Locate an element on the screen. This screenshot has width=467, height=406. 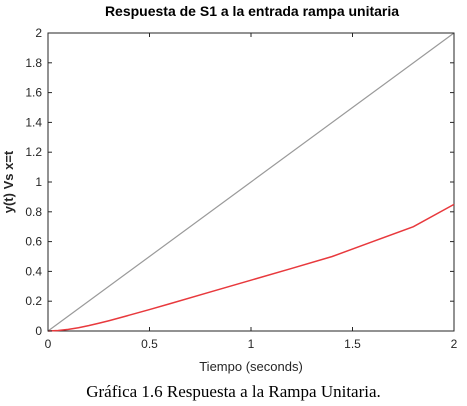
y-tick-label: 0.6 is located at coordinates (33, 242).